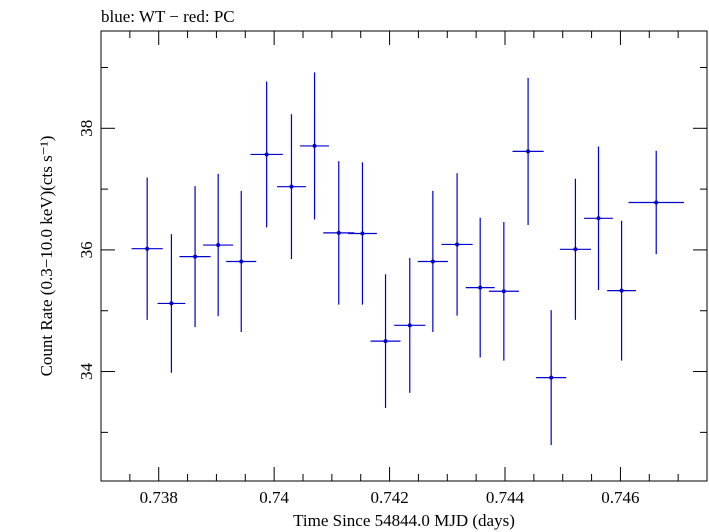 This screenshot has width=709, height=532. What do you see at coordinates (46, 256) in the screenshot?
I see `y-axis-label: Count Rate (0.3−10.0 keV)(cts s⁻¹)` at bounding box center [46, 256].